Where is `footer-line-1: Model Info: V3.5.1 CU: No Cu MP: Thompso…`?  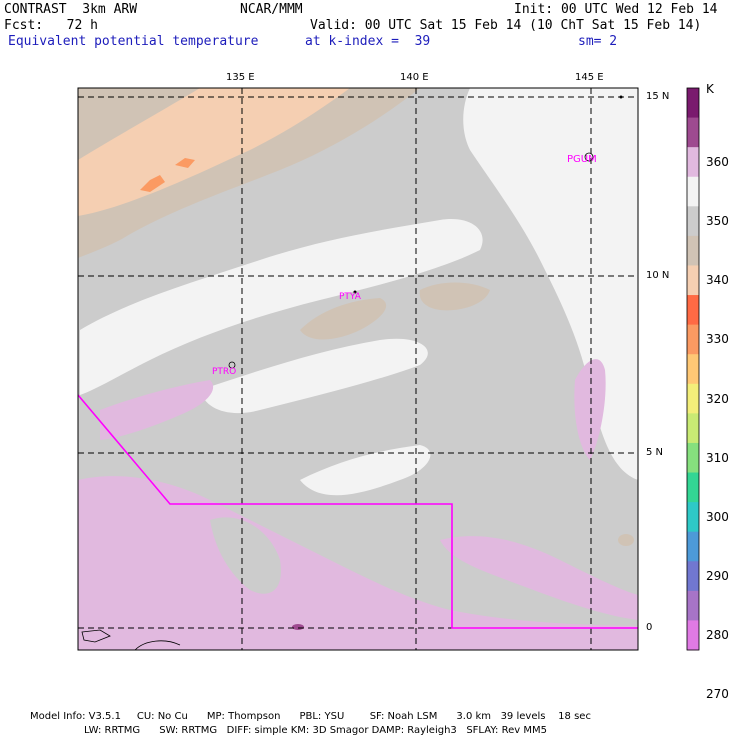 footer-line-1: Model Info: V3.5.1 CU: No Cu MP: Thompso… is located at coordinates (310, 716).